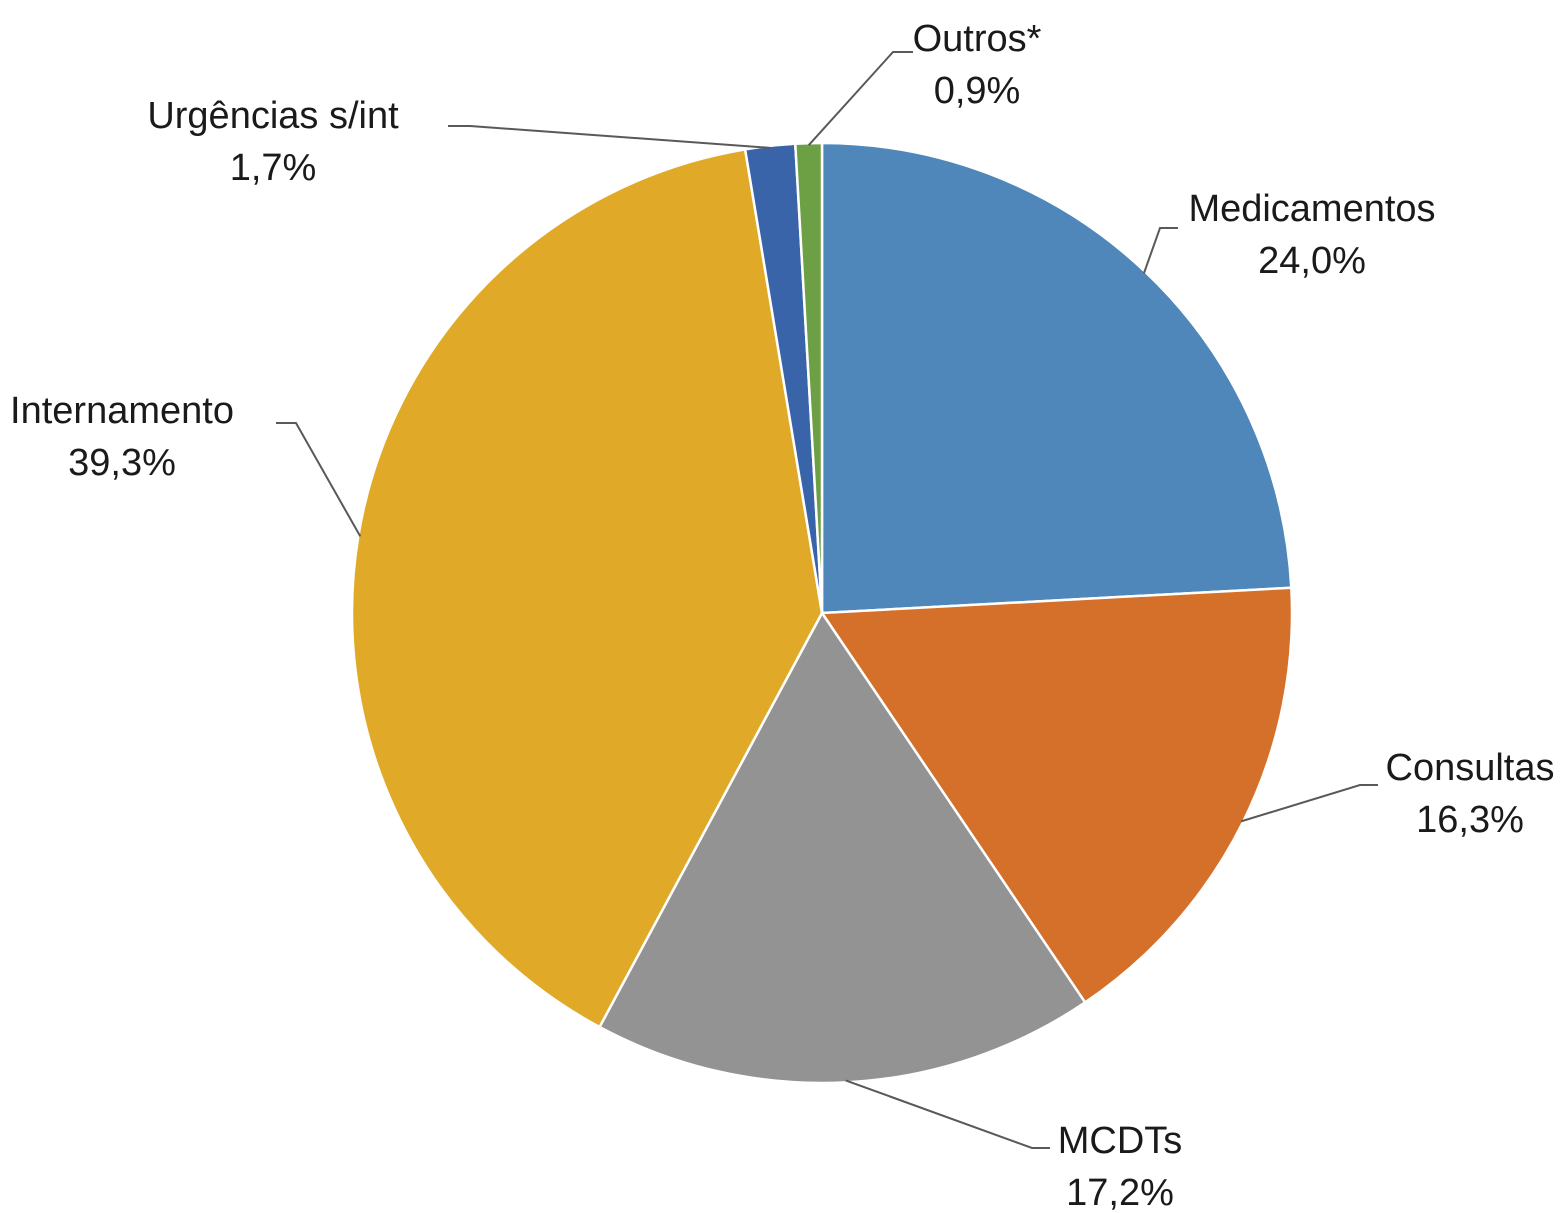 The image size is (1563, 1213). What do you see at coordinates (1470, 820) in the screenshot?
I see `label-value-consultas: 16,3%` at bounding box center [1470, 820].